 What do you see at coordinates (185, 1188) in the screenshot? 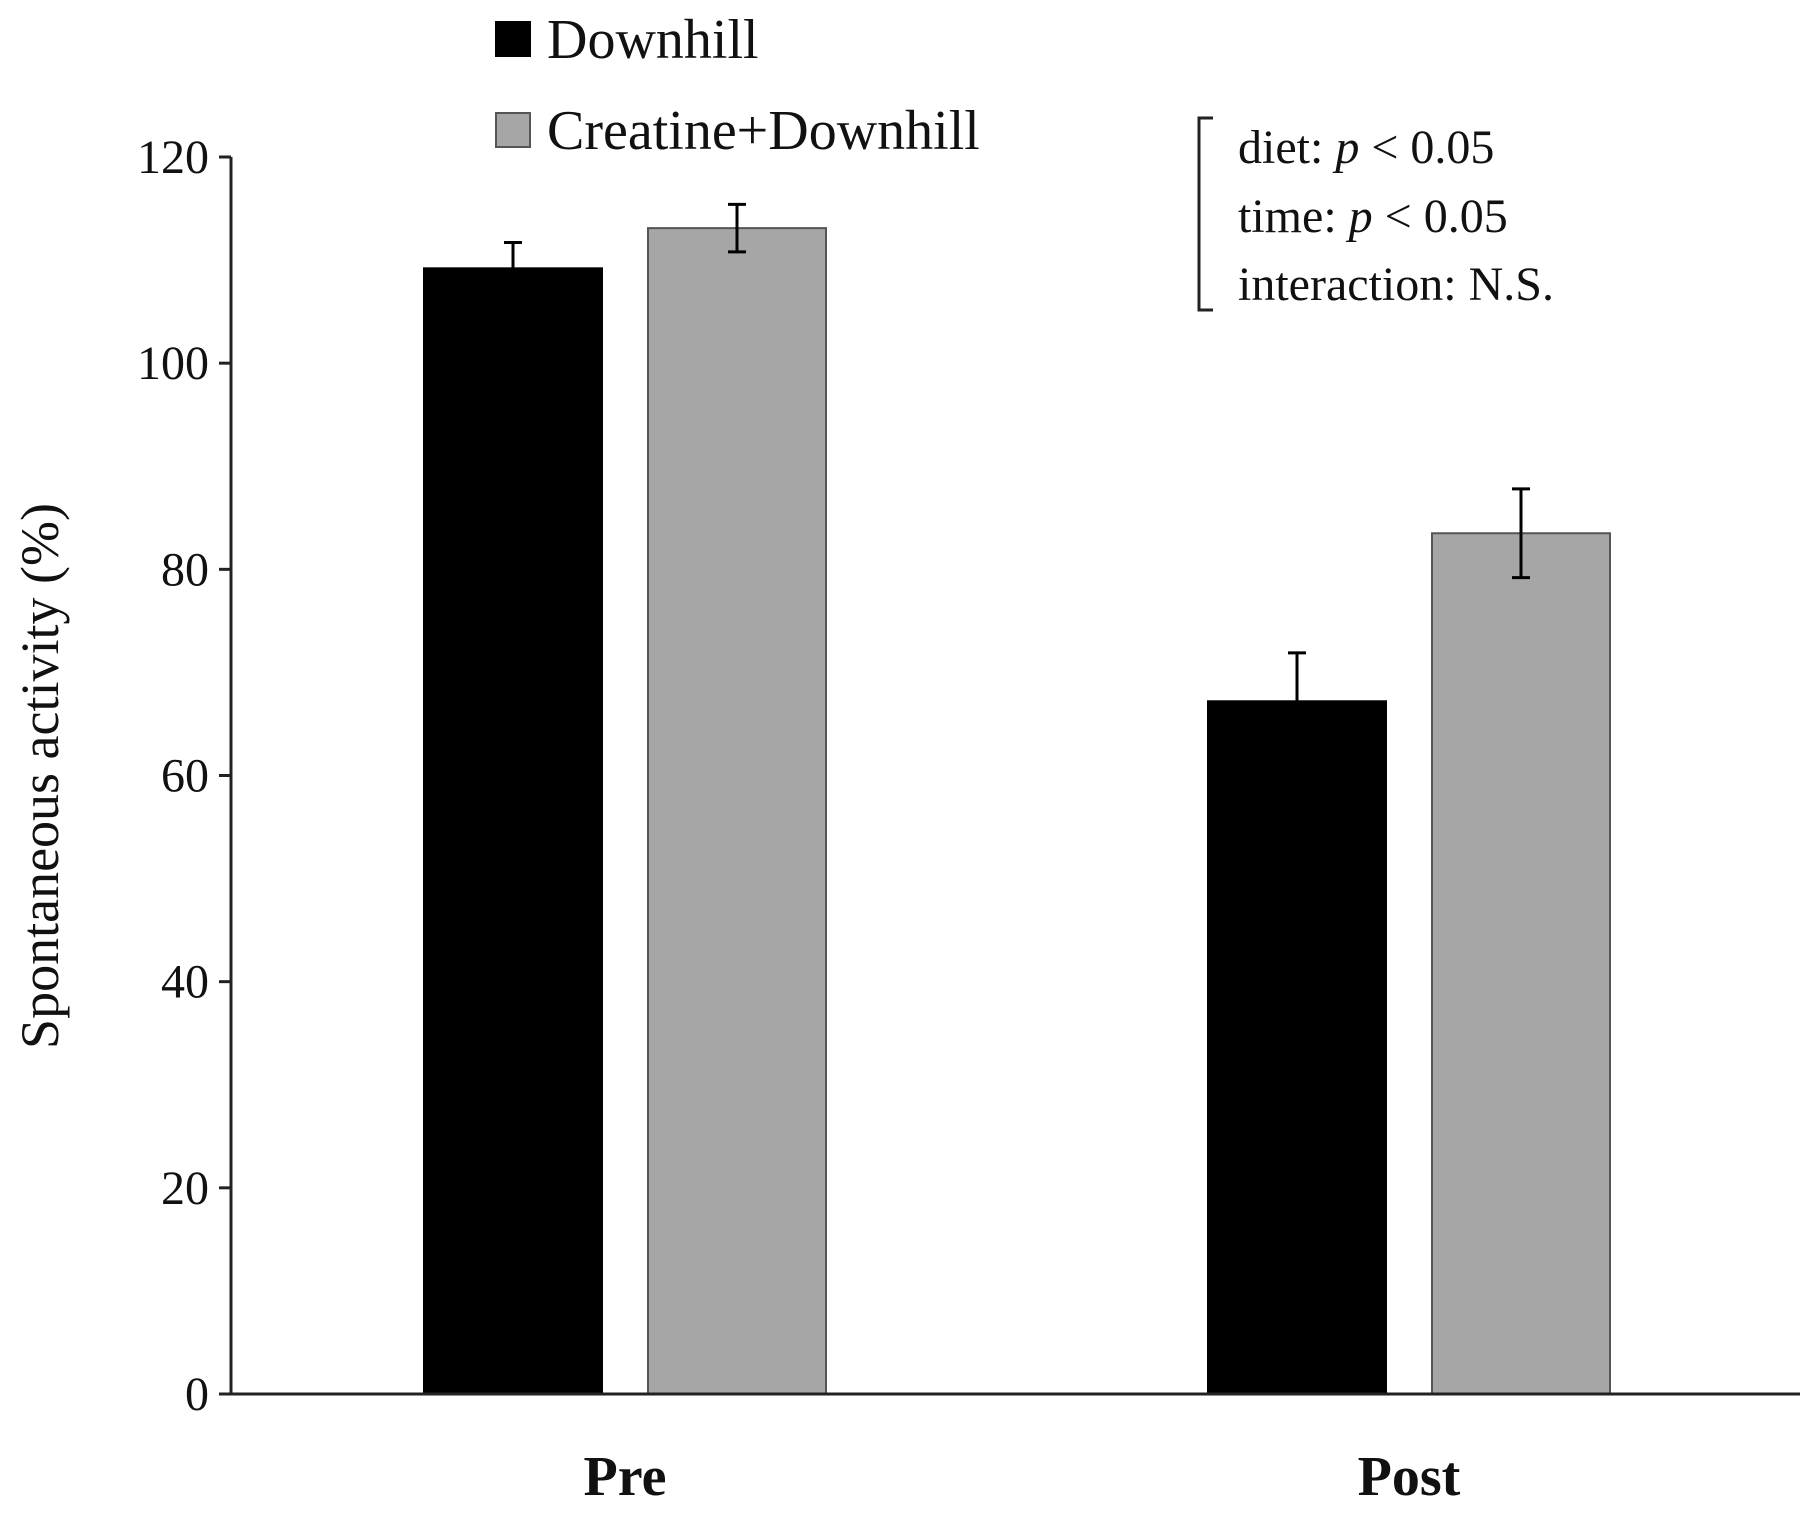
I see `y-tick-label: 20` at bounding box center [185, 1188].